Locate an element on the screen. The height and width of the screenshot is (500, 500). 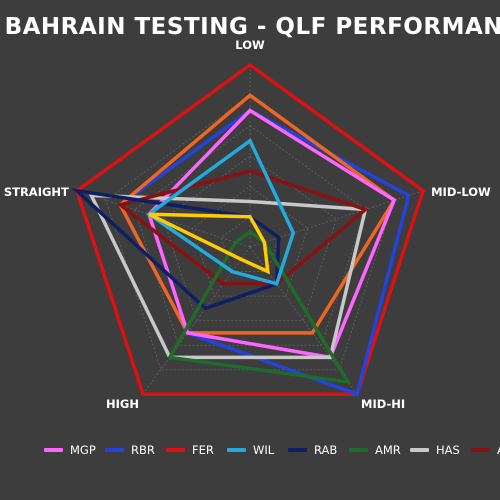
axis-label-mid-low: MID-LOW is located at coordinates (461, 192).